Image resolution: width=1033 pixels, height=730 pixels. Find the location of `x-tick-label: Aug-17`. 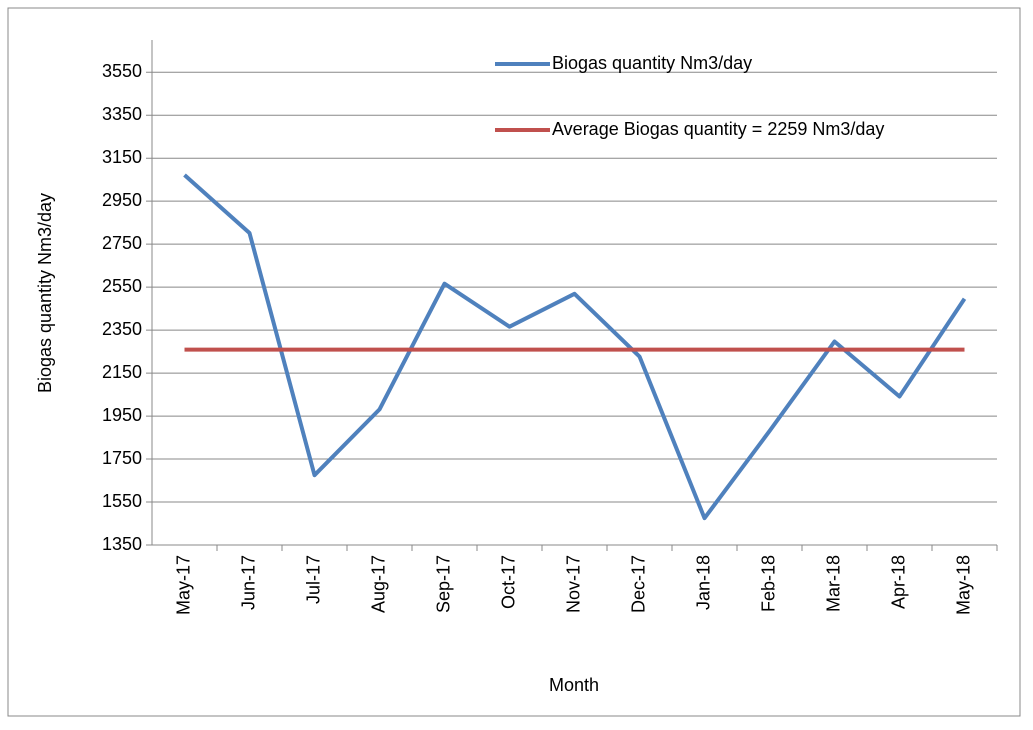

x-tick-label: Aug-17 is located at coordinates (378, 584).